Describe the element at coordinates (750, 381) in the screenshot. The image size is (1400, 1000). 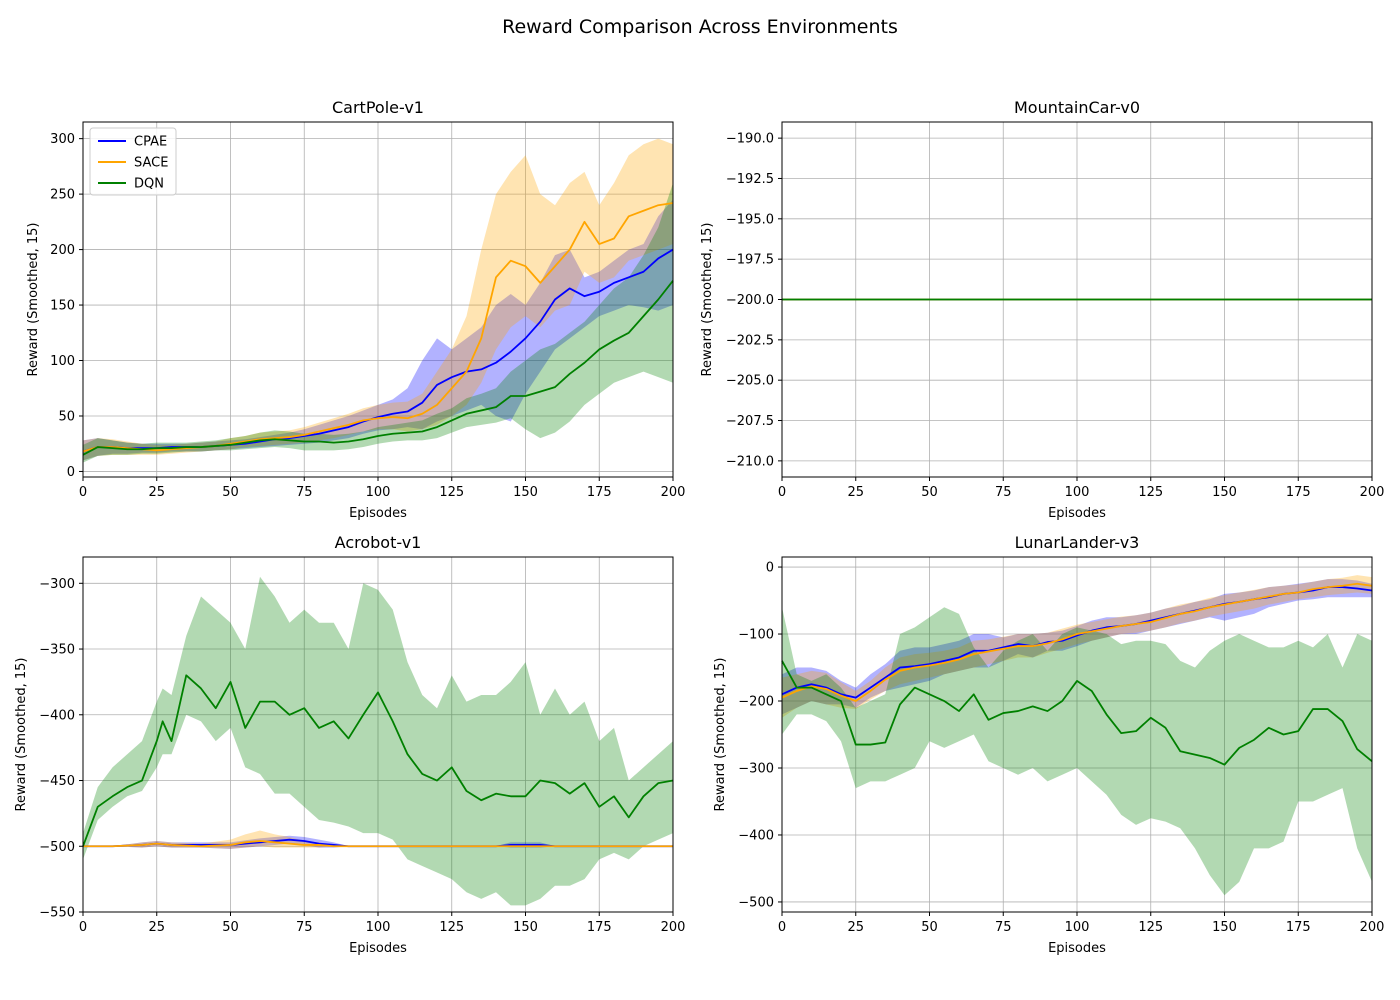
I see `y-tick-label: −205.0` at that location.